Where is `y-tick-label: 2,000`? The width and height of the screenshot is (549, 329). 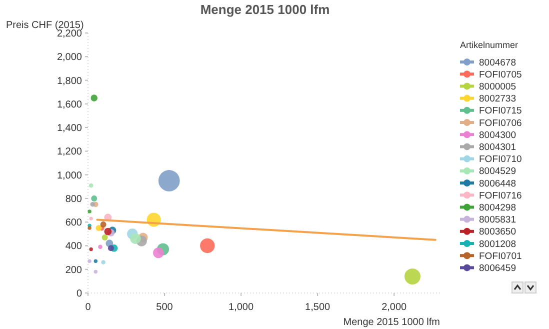
y-tick-label: 2,000 is located at coordinates (69, 58).